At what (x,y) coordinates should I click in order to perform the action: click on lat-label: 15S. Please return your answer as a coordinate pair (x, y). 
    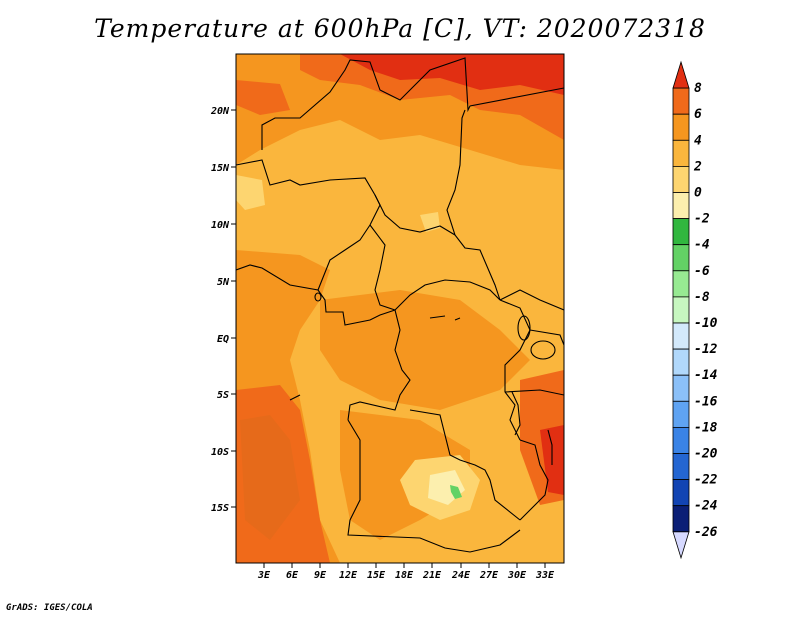
    Looking at the image, I should click on (220, 508).